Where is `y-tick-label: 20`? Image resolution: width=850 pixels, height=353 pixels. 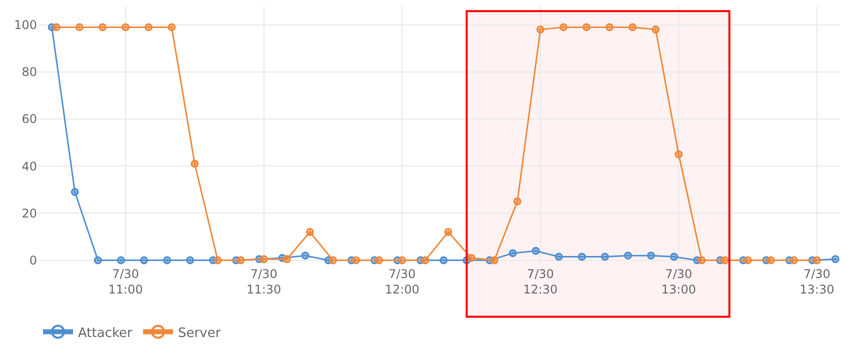 y-tick-label: 20 is located at coordinates (29, 213).